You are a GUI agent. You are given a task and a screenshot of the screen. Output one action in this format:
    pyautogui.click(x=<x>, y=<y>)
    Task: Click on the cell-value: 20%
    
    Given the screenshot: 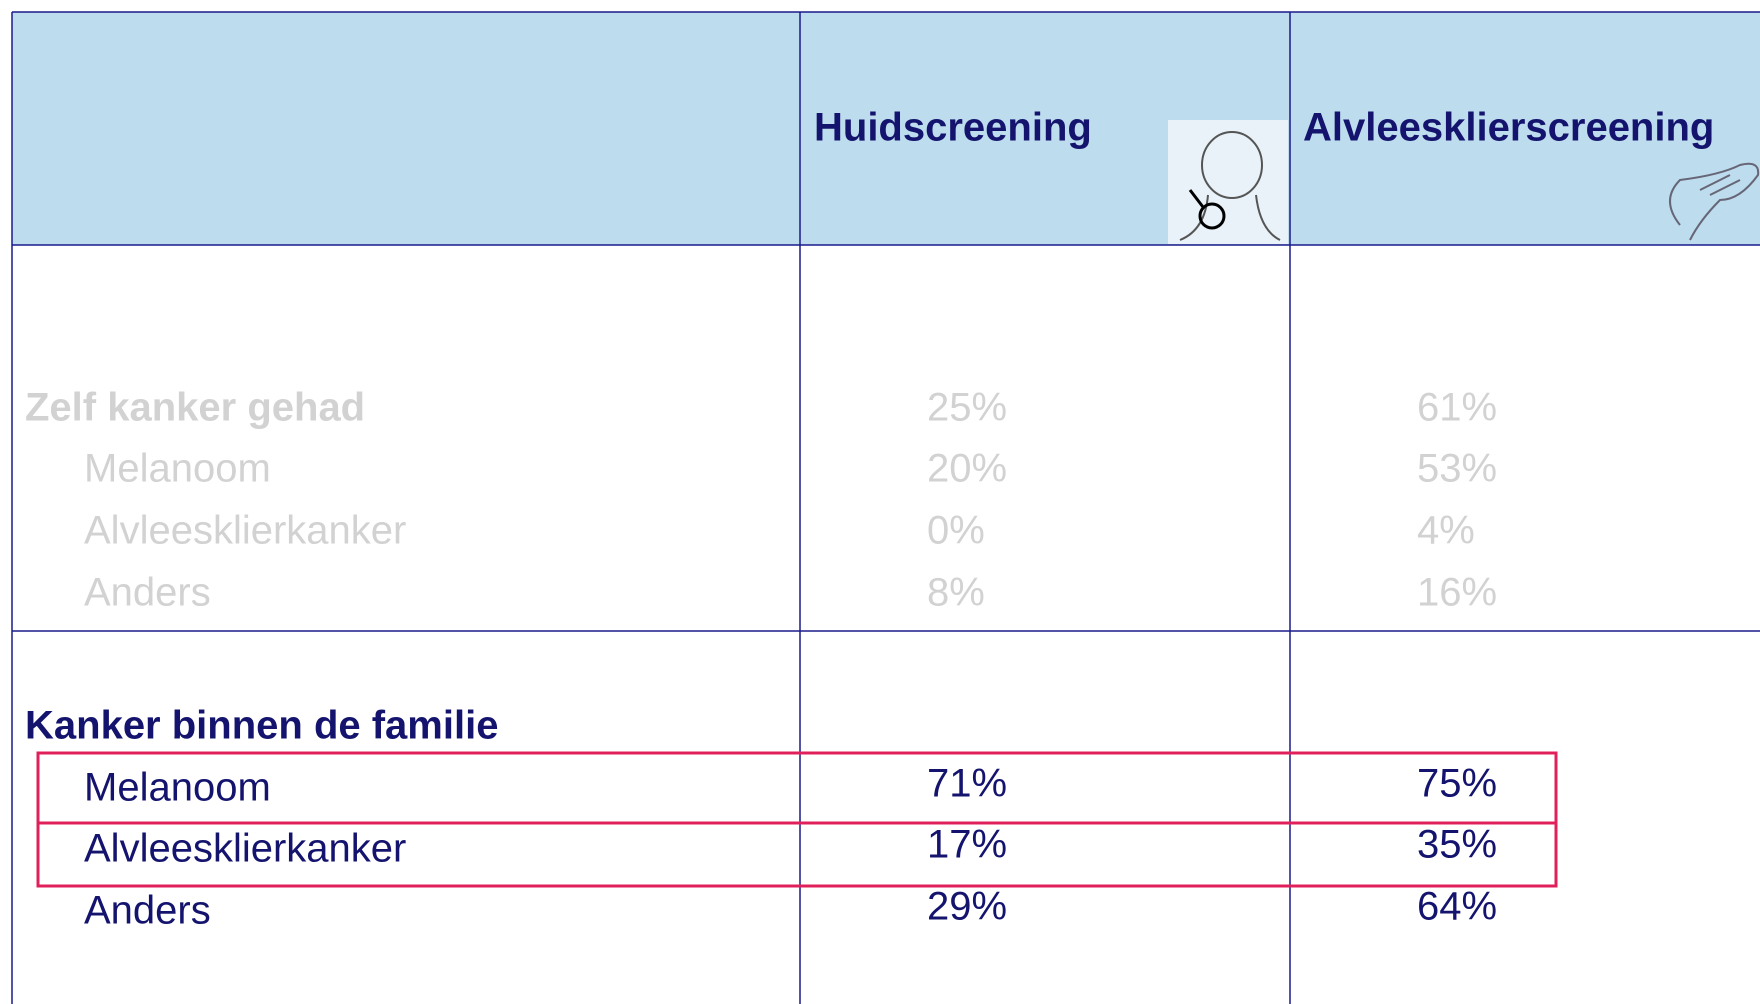 What is the action you would take?
    pyautogui.click(x=967, y=469)
    